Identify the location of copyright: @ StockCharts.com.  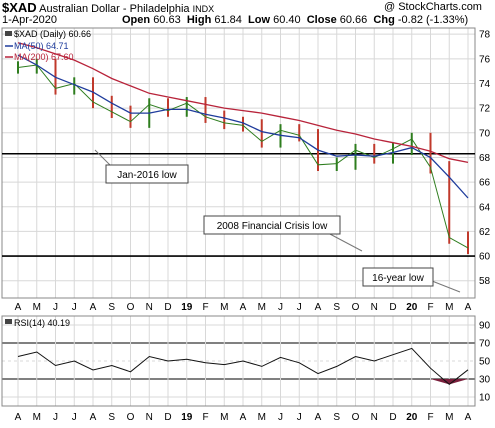
(433, 7).